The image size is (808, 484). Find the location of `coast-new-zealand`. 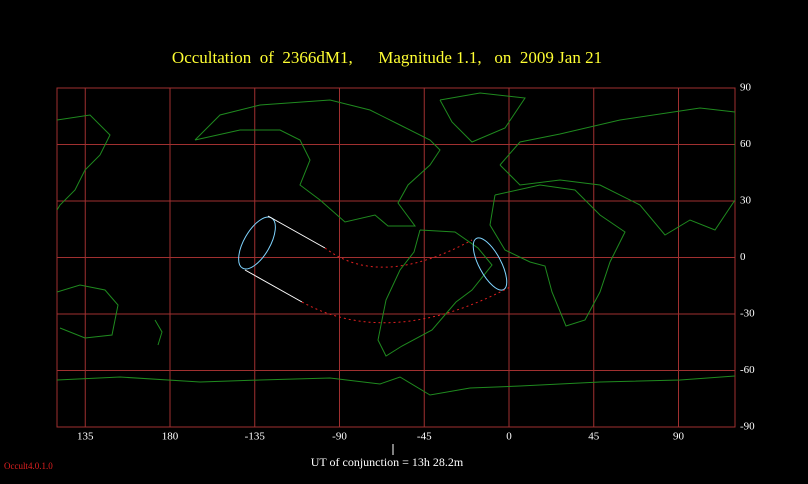

coast-new-zealand is located at coordinates (158, 332).